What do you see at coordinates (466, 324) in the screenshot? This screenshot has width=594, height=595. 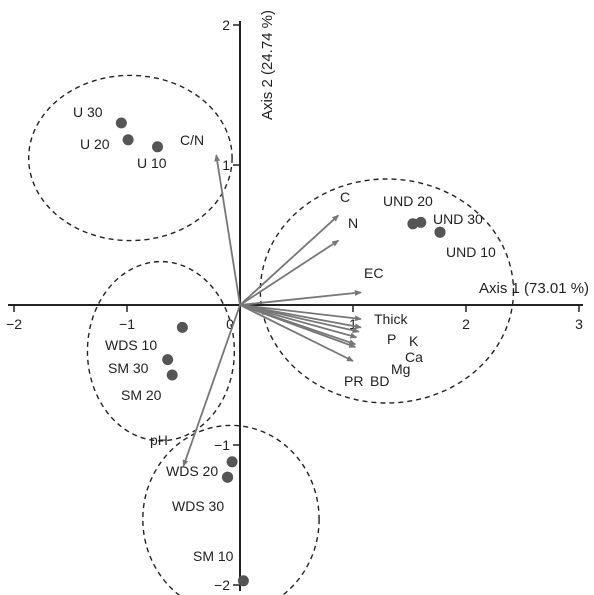 I see `x-tick-label: 2` at bounding box center [466, 324].